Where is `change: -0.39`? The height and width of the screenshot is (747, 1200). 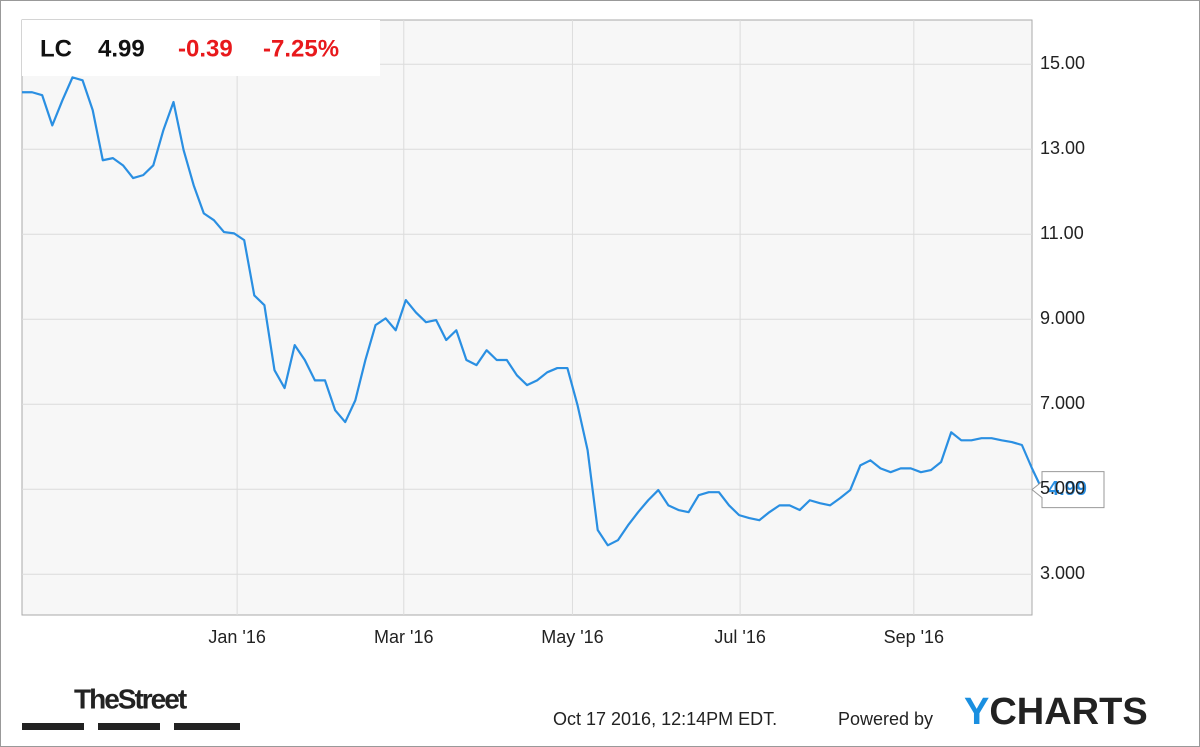 change: -0.39 is located at coordinates (205, 48).